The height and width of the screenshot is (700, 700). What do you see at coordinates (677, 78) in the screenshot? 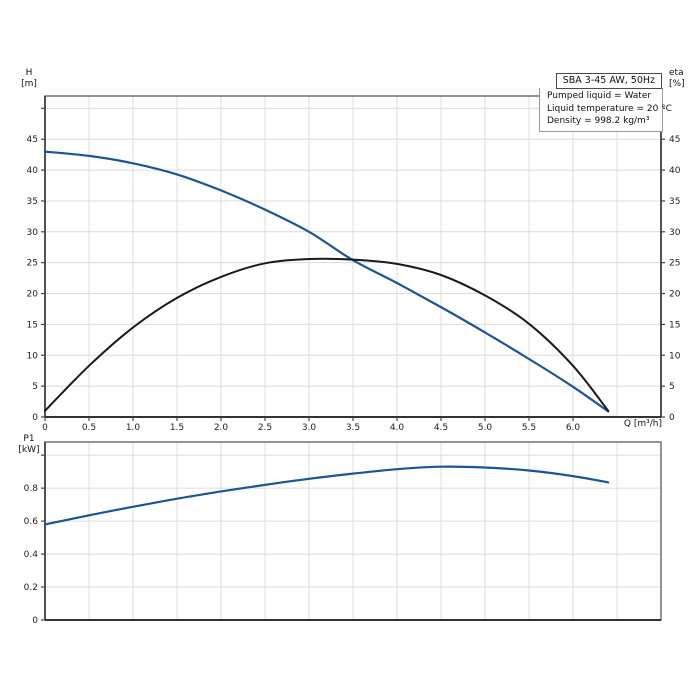
I see `efficiency-axis-label: eta [%]` at bounding box center [677, 78].